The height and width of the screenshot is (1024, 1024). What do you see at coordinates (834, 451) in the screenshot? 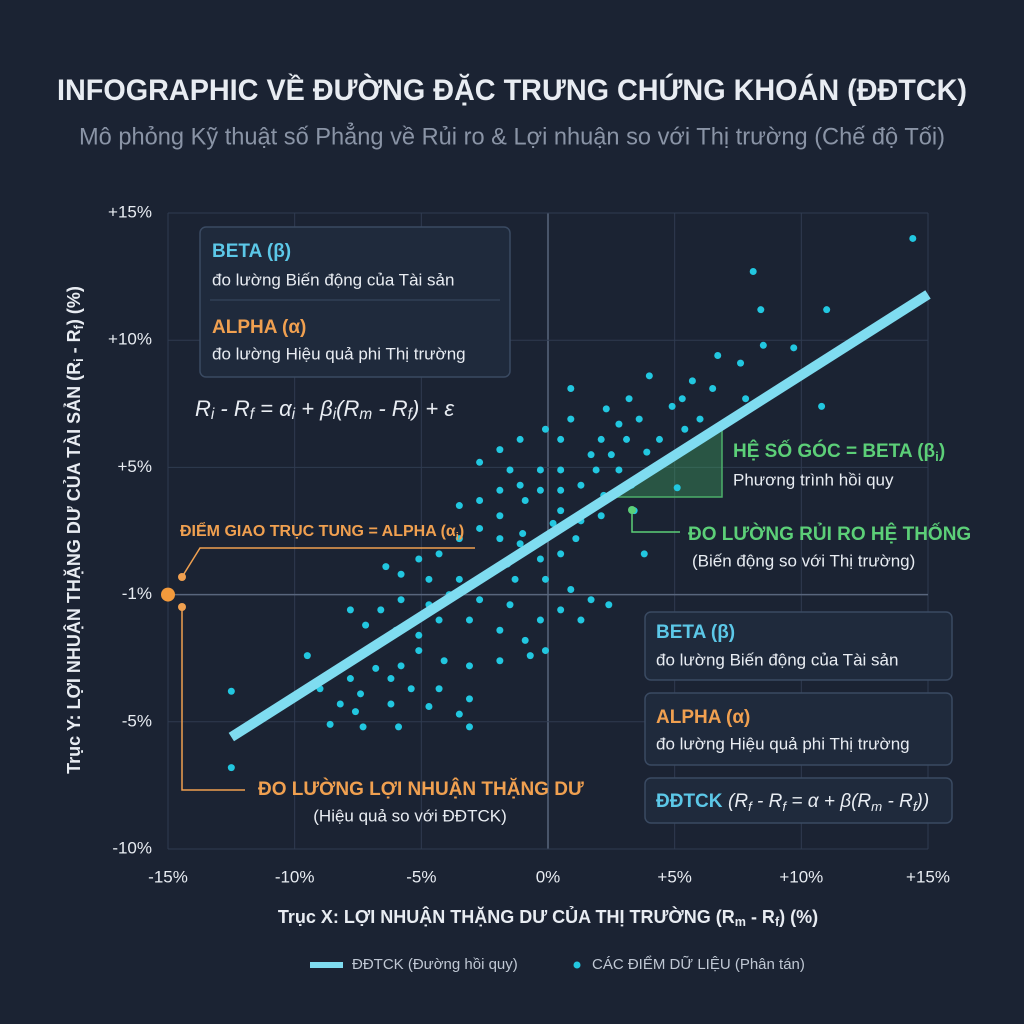
I see `text-part: HỆ SỐ GÓC = BETA (β` at bounding box center [834, 451].